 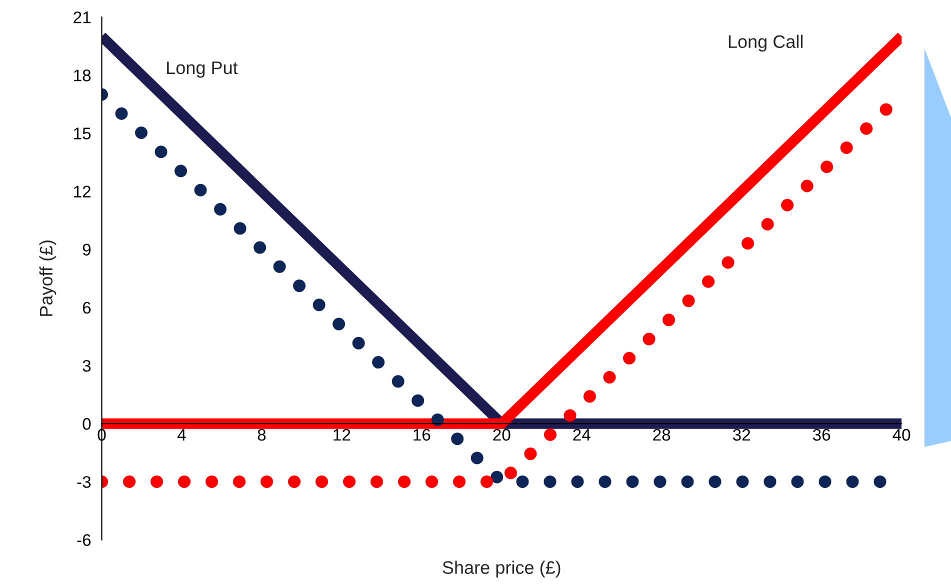 I want to click on y-tick-label: -6, so click(x=84, y=540).